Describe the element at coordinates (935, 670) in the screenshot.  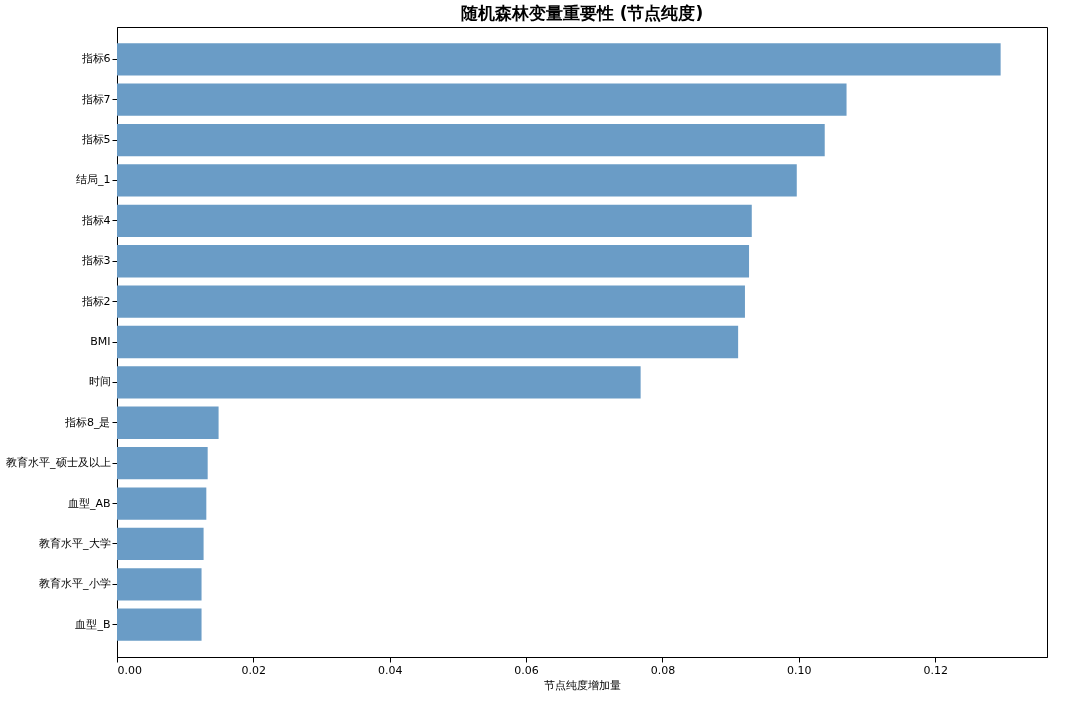
I see `x-tick-label: 0.12` at that location.